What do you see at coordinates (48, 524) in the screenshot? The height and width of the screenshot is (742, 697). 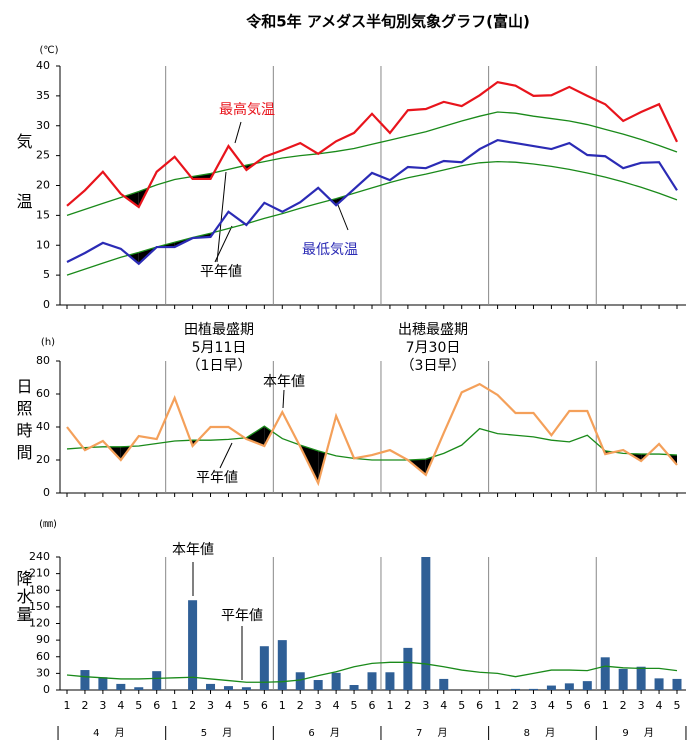 I see `unit-label: (㎜)` at bounding box center [48, 524].